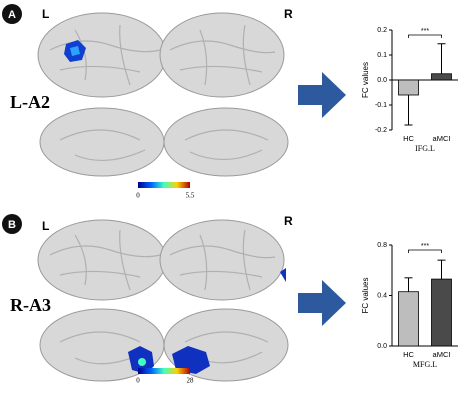 The image size is (474, 418). Describe the element at coordinates (191, 381) in the screenshot. I see `colorbar-max: 28` at that location.